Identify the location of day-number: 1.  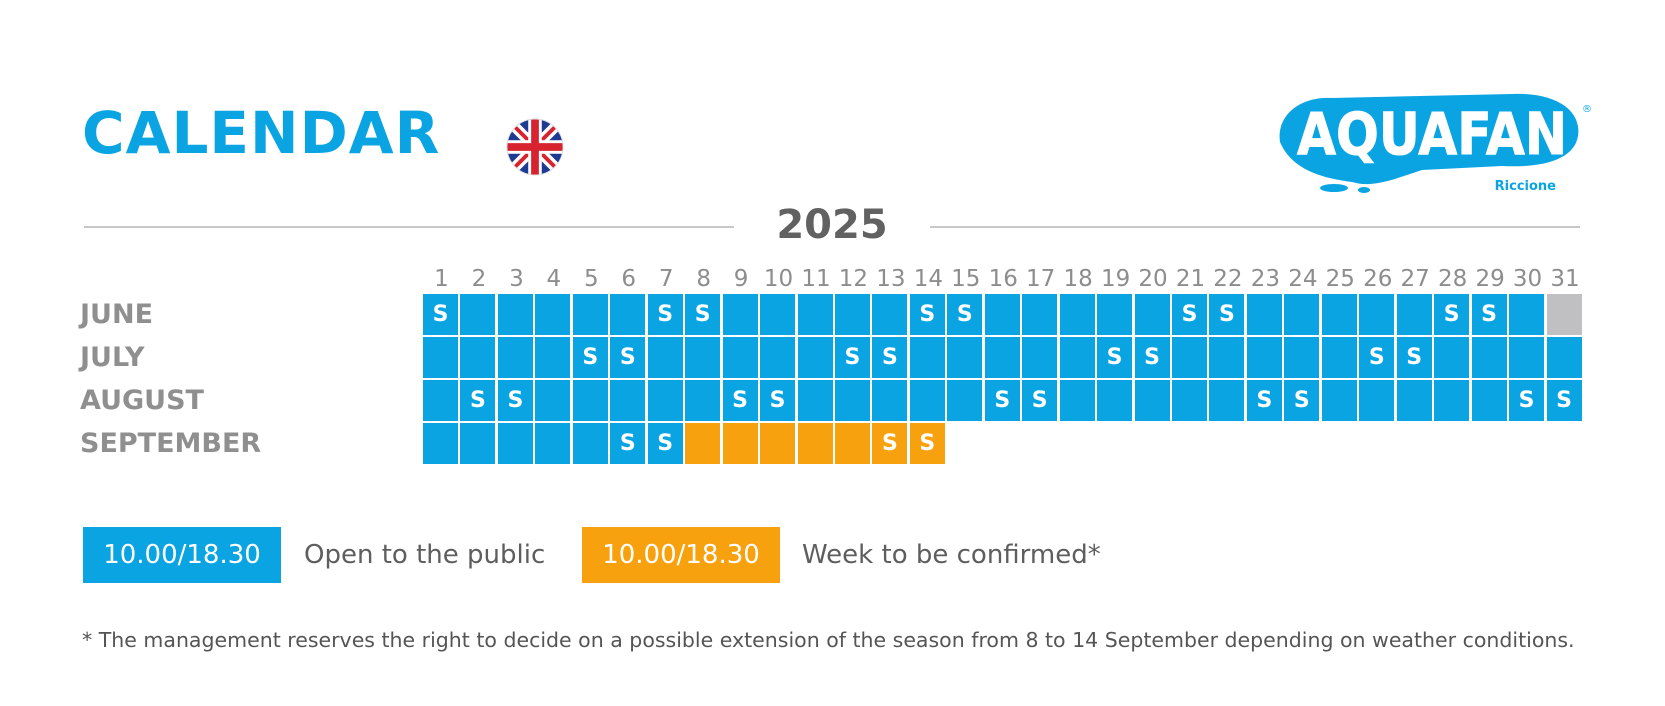
(441, 279).